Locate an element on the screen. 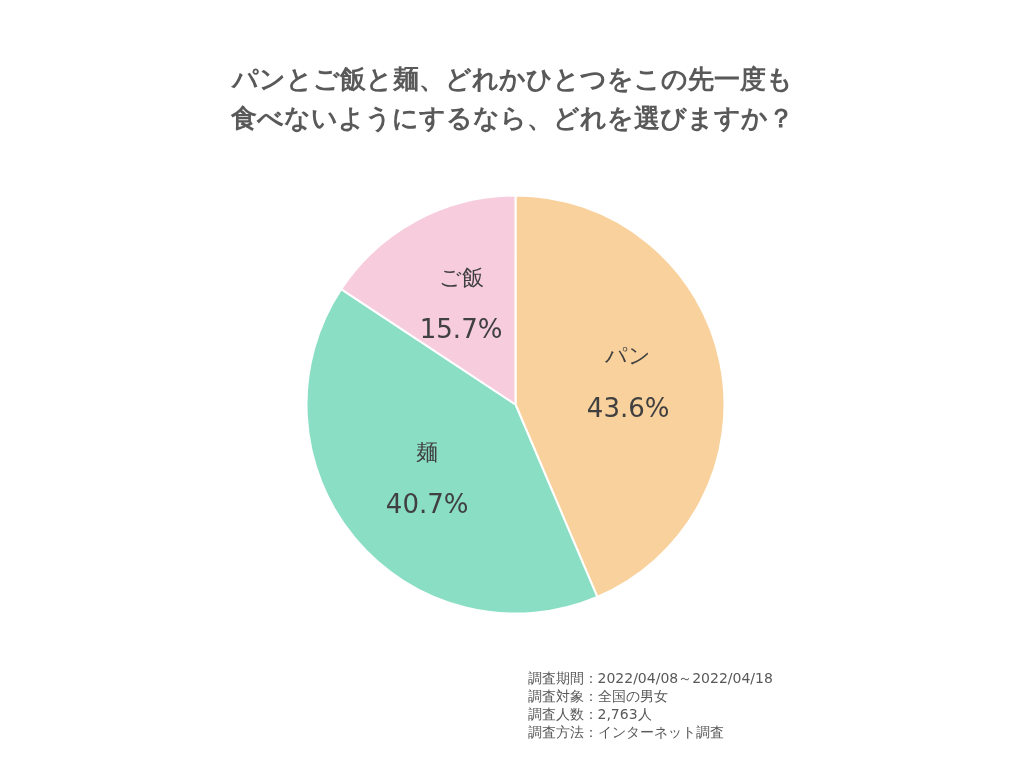  slice-label: パン is located at coordinates (628, 356).